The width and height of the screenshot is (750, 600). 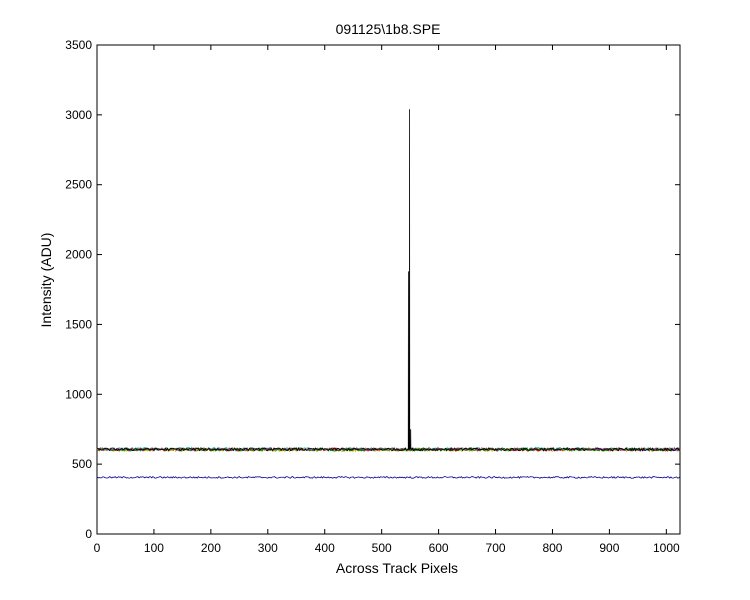 What do you see at coordinates (388, 29) in the screenshot?
I see `chart-title: 091125\1b8.SPE` at bounding box center [388, 29].